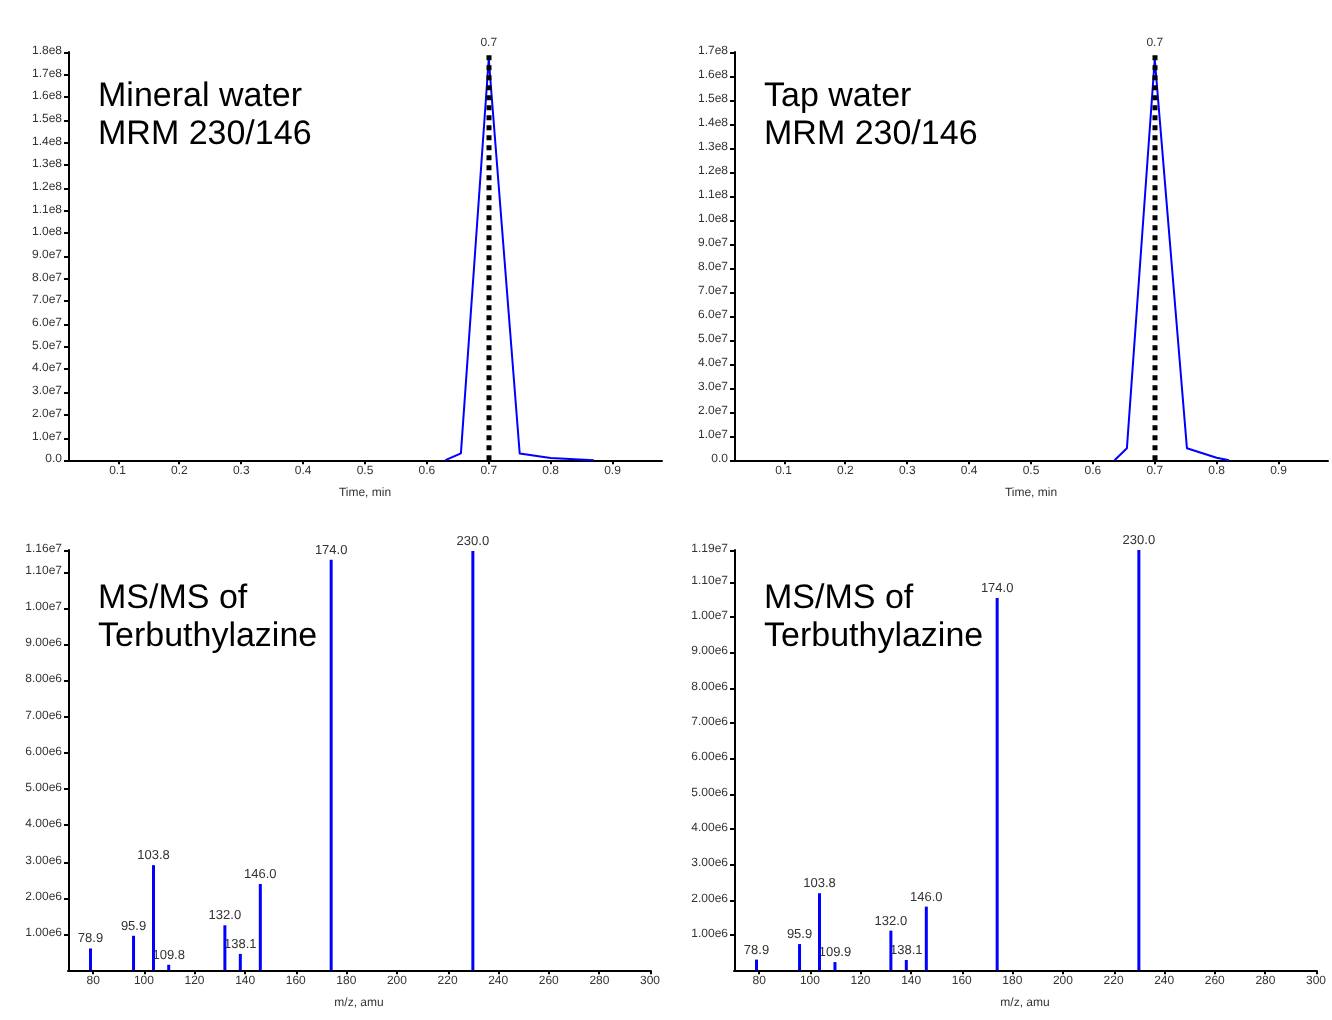 This screenshot has width=1332, height=1020. What do you see at coordinates (838, 95) in the screenshot?
I see `text: Tap water` at bounding box center [838, 95].